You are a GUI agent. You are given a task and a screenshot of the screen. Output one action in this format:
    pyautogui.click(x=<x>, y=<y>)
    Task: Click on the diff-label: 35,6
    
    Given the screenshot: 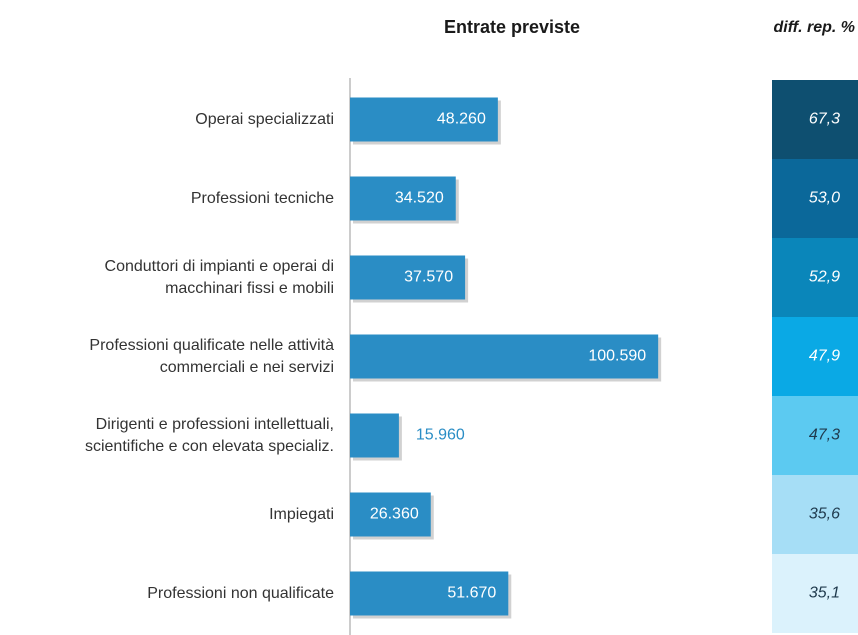 What is the action you would take?
    pyautogui.click(x=824, y=514)
    